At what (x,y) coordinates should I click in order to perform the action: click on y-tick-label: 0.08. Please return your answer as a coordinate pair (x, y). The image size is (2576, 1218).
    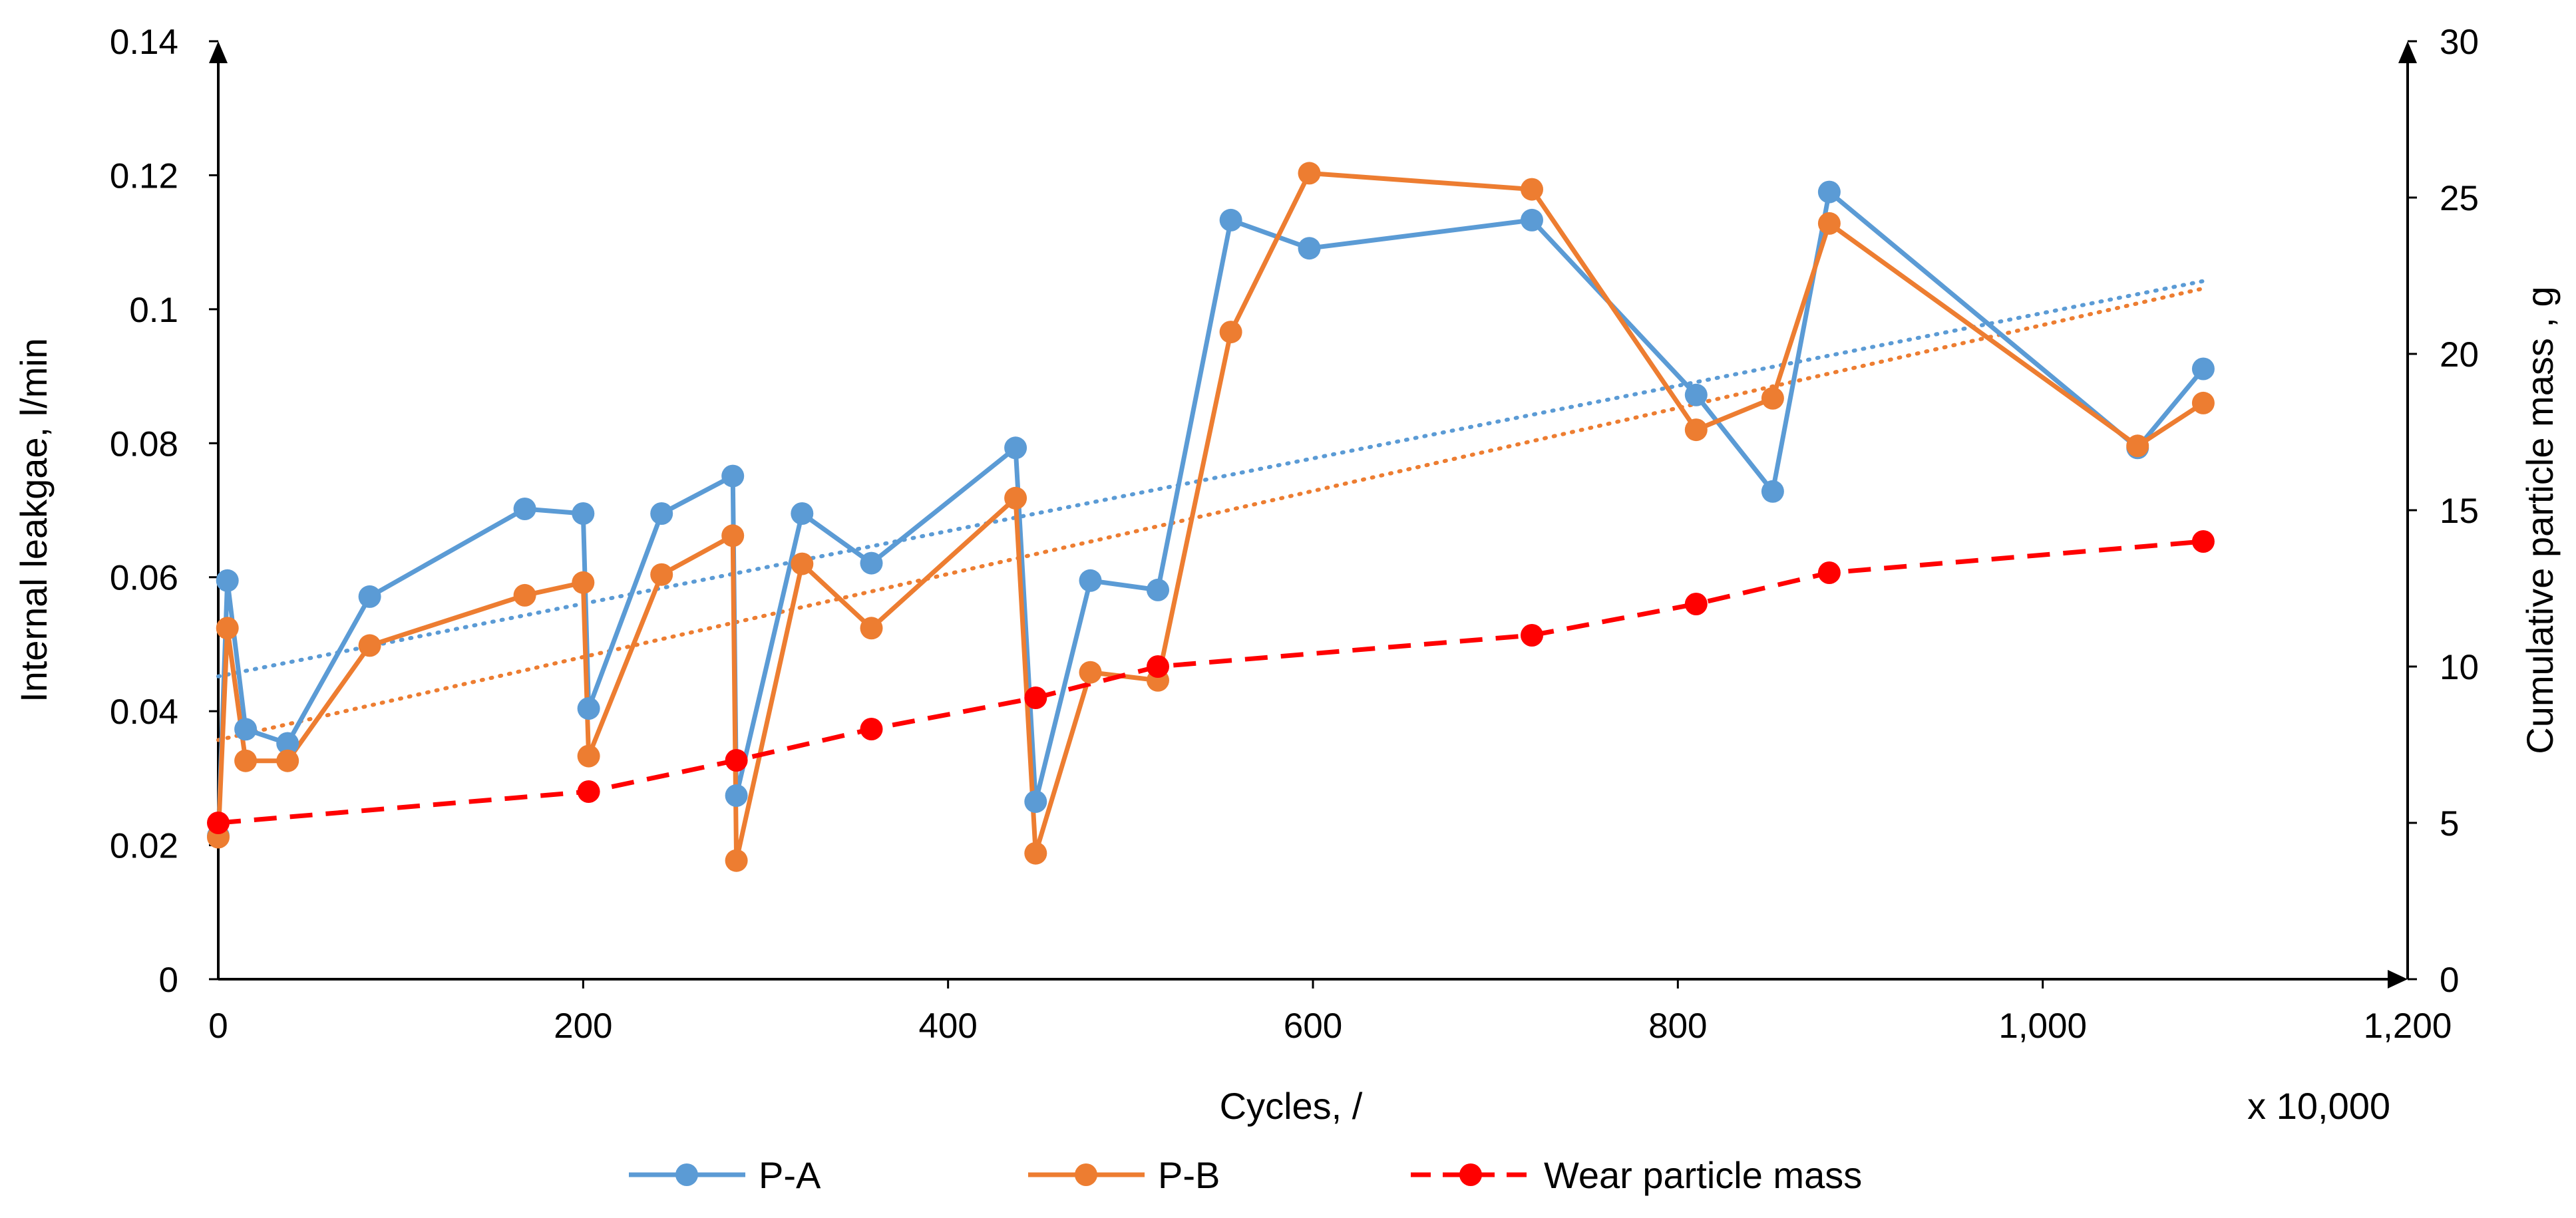
    Looking at the image, I should click on (144, 444).